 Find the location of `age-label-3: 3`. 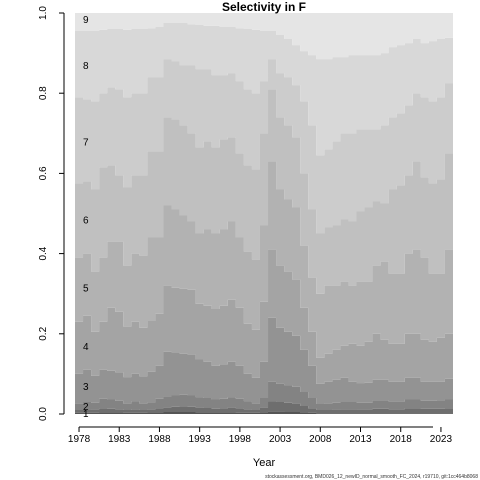

age-label-3: 3 is located at coordinates (86, 387).